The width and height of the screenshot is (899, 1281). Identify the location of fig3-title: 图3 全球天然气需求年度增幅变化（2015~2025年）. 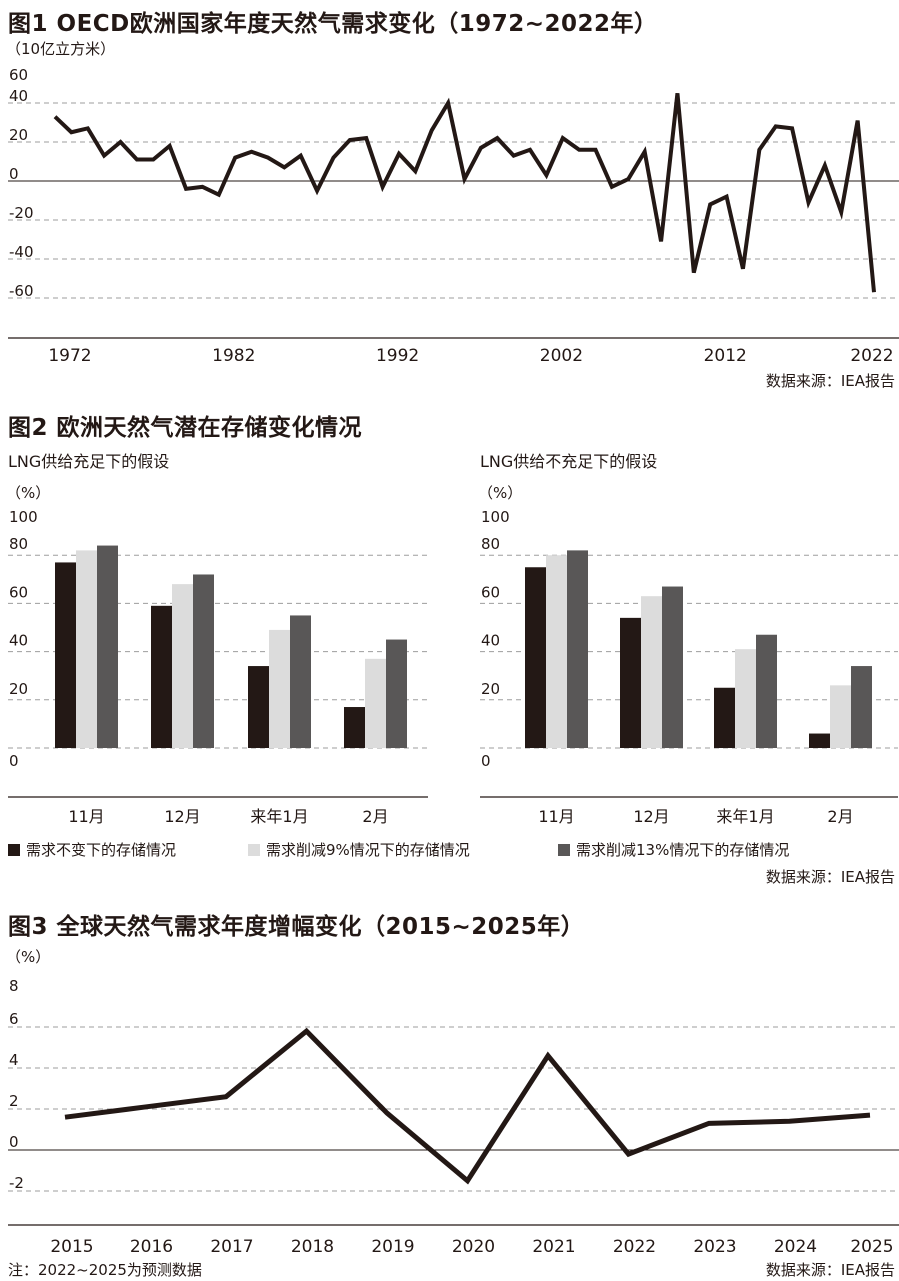
(296, 927).